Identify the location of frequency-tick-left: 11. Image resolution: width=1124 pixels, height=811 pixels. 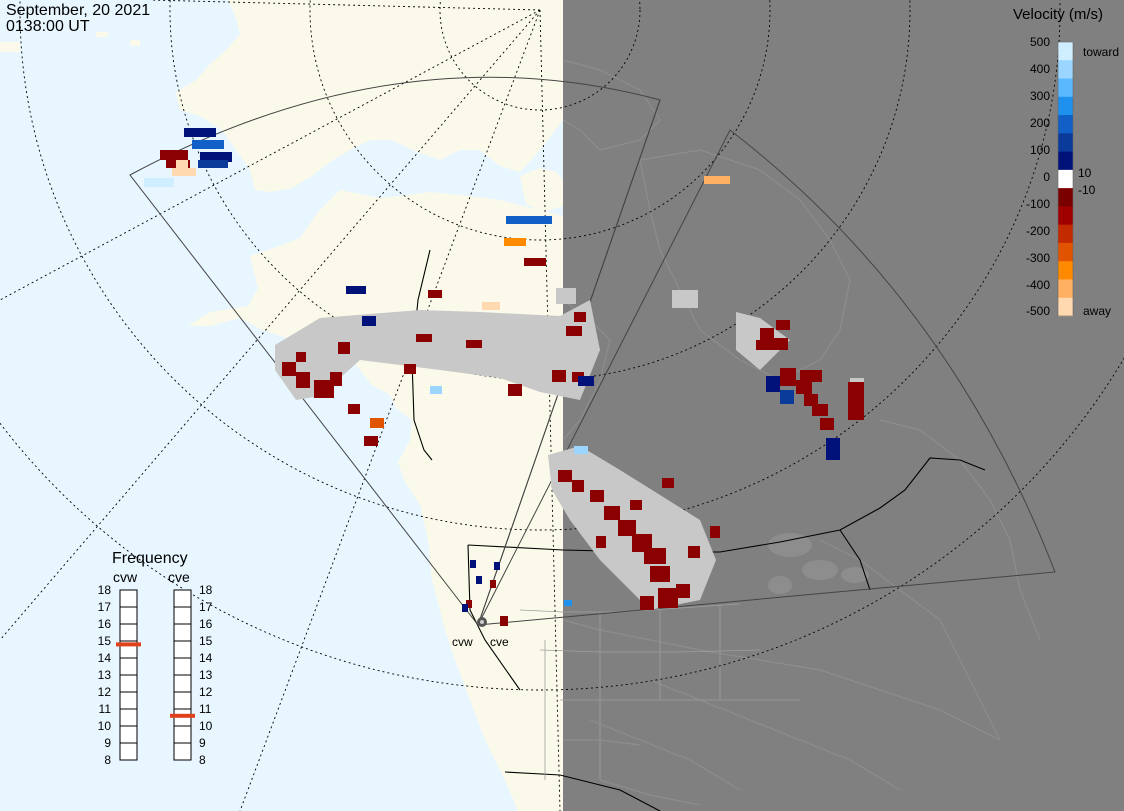
(105, 709).